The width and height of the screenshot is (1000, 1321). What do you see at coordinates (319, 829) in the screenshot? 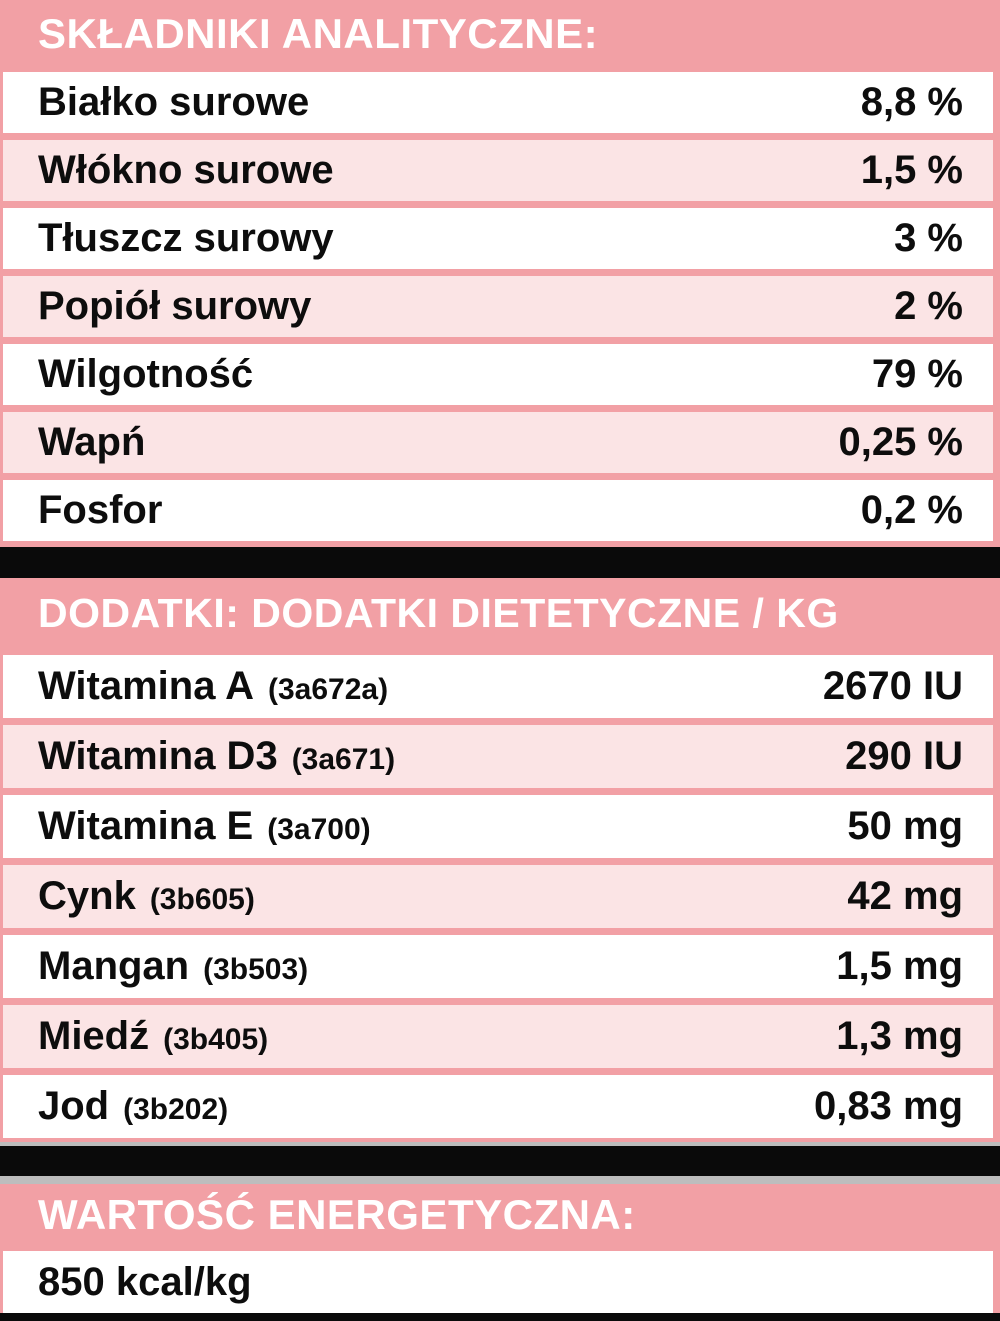
I see `row-code: (3a700)` at bounding box center [319, 829].